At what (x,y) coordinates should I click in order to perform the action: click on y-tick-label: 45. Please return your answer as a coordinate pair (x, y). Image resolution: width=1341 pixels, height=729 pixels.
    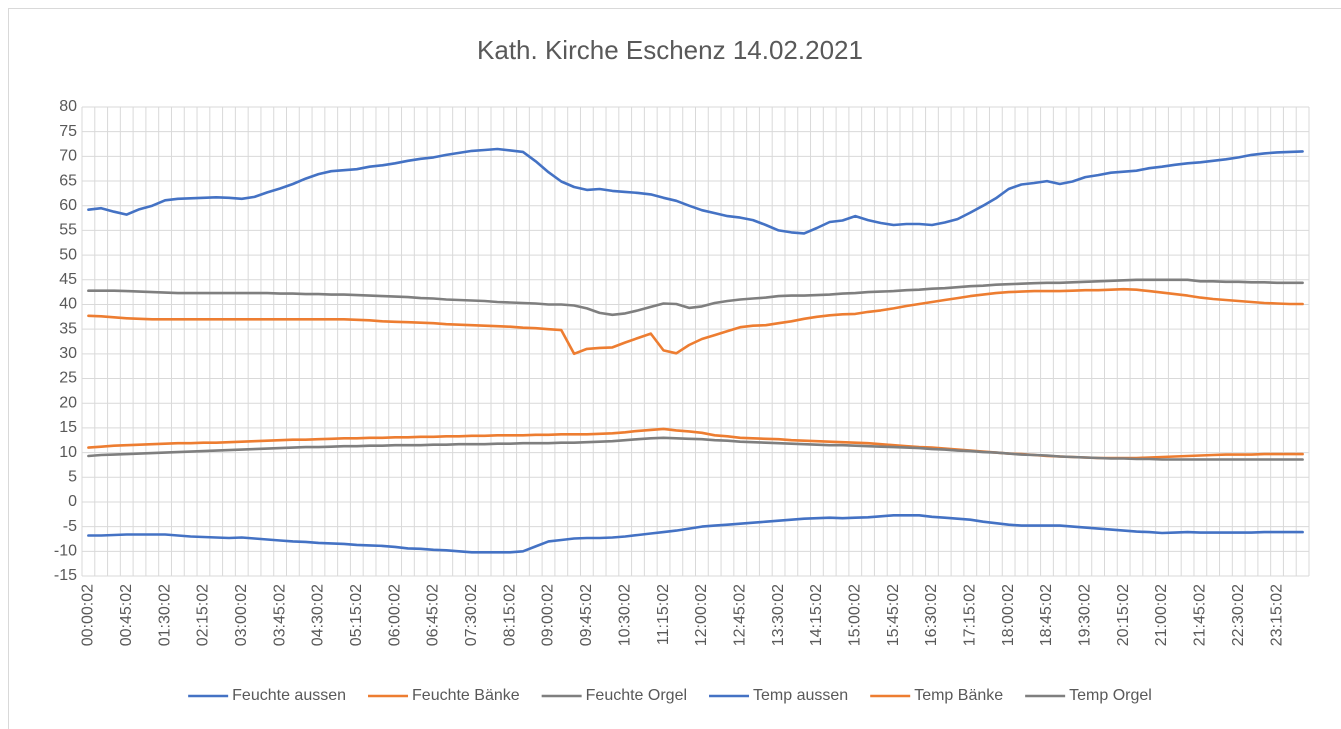
    Looking at the image, I should click on (68, 279).